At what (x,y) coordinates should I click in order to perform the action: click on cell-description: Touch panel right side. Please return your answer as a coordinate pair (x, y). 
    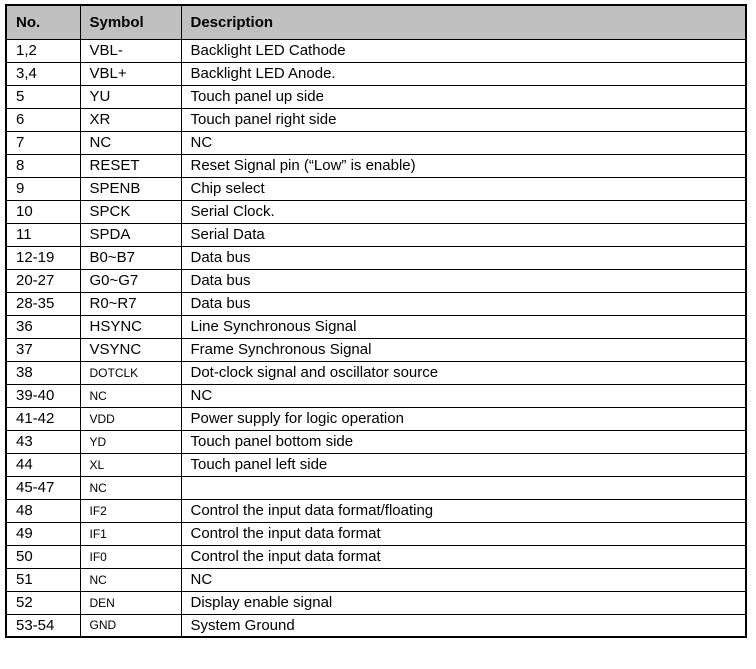
    Looking at the image, I should click on (463, 119).